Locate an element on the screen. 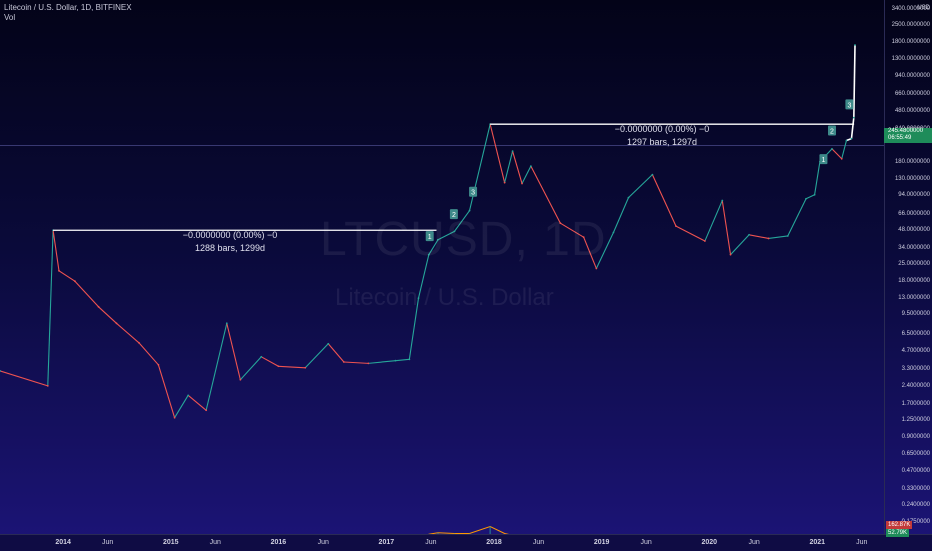 This screenshot has width=932, height=551. price-tick-label: 9.5000000 is located at coordinates (915, 314).